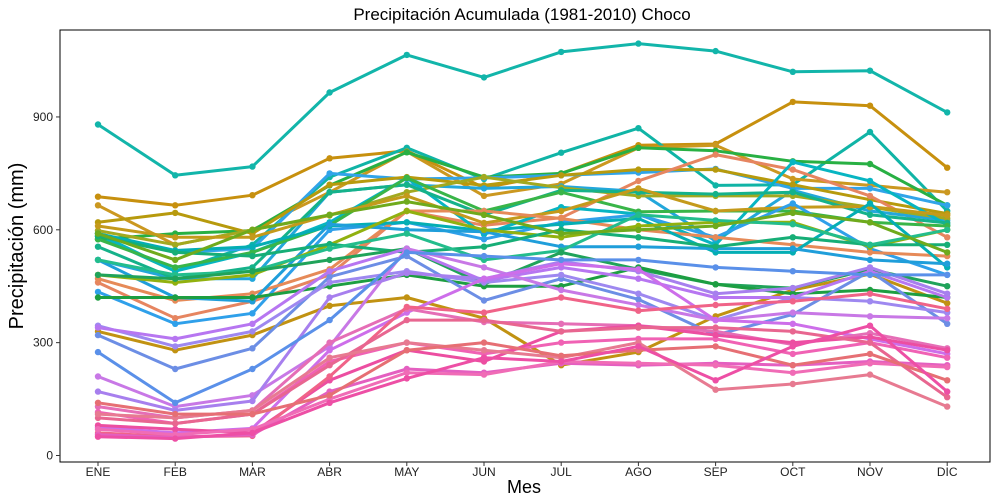  What do you see at coordinates (46, 286) in the screenshot?
I see `y-axis: 0 300 600 900` at bounding box center [46, 286].